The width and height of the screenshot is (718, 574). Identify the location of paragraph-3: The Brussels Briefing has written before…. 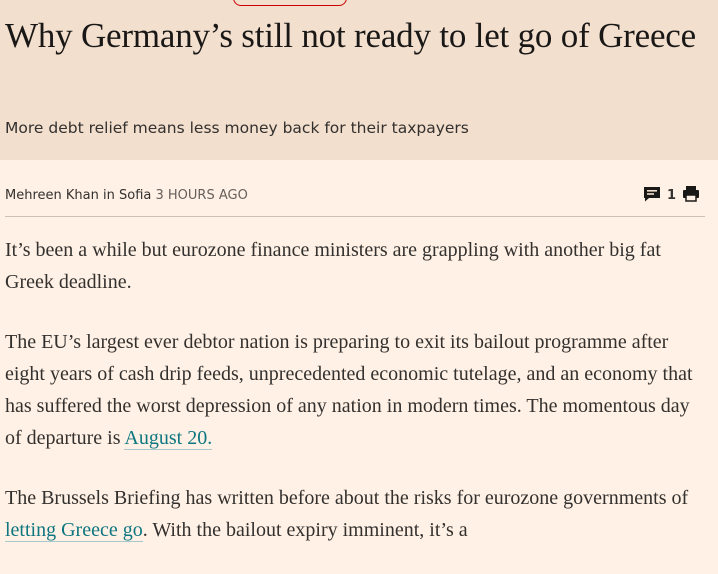
(357, 514).